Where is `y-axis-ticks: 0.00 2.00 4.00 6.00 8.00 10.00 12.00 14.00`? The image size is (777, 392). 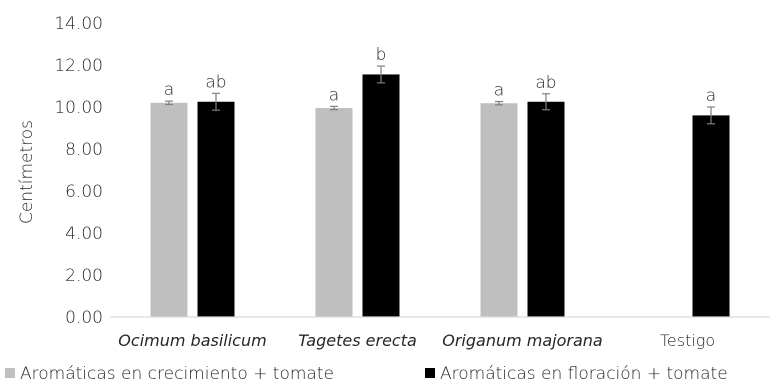
y-axis-ticks: 0.00 2.00 4.00 6.00 8.00 10.00 12.00 14.00 is located at coordinates (78, 171).